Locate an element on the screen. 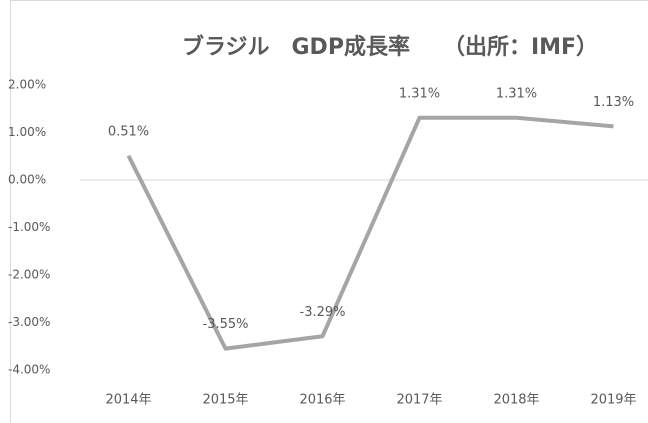 This screenshot has width=648, height=423. x-tick-label: 2015年 is located at coordinates (225, 400).